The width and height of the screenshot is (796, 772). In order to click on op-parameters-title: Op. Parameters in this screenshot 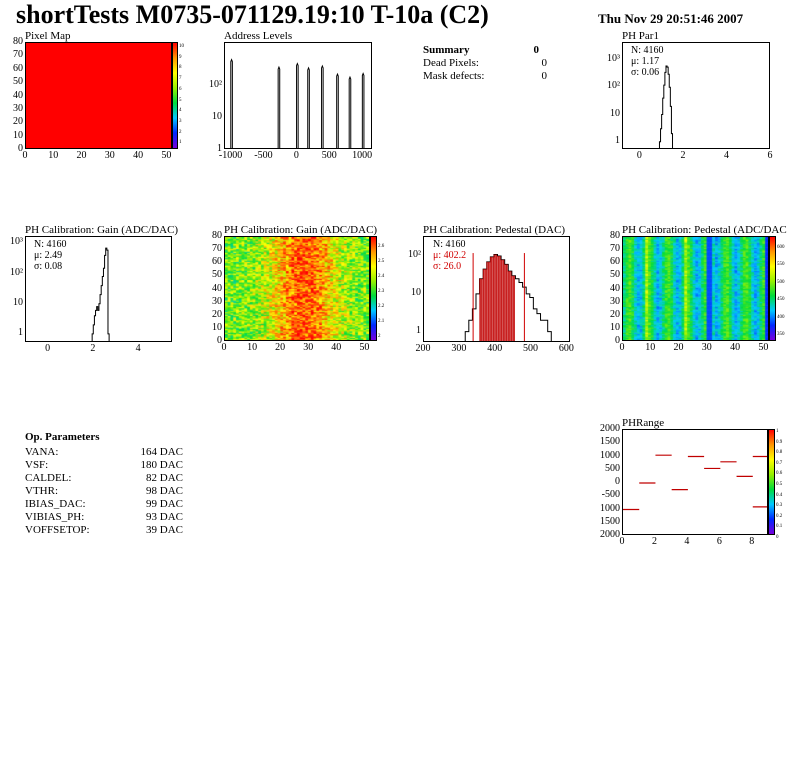, I will do `click(62, 437)`.